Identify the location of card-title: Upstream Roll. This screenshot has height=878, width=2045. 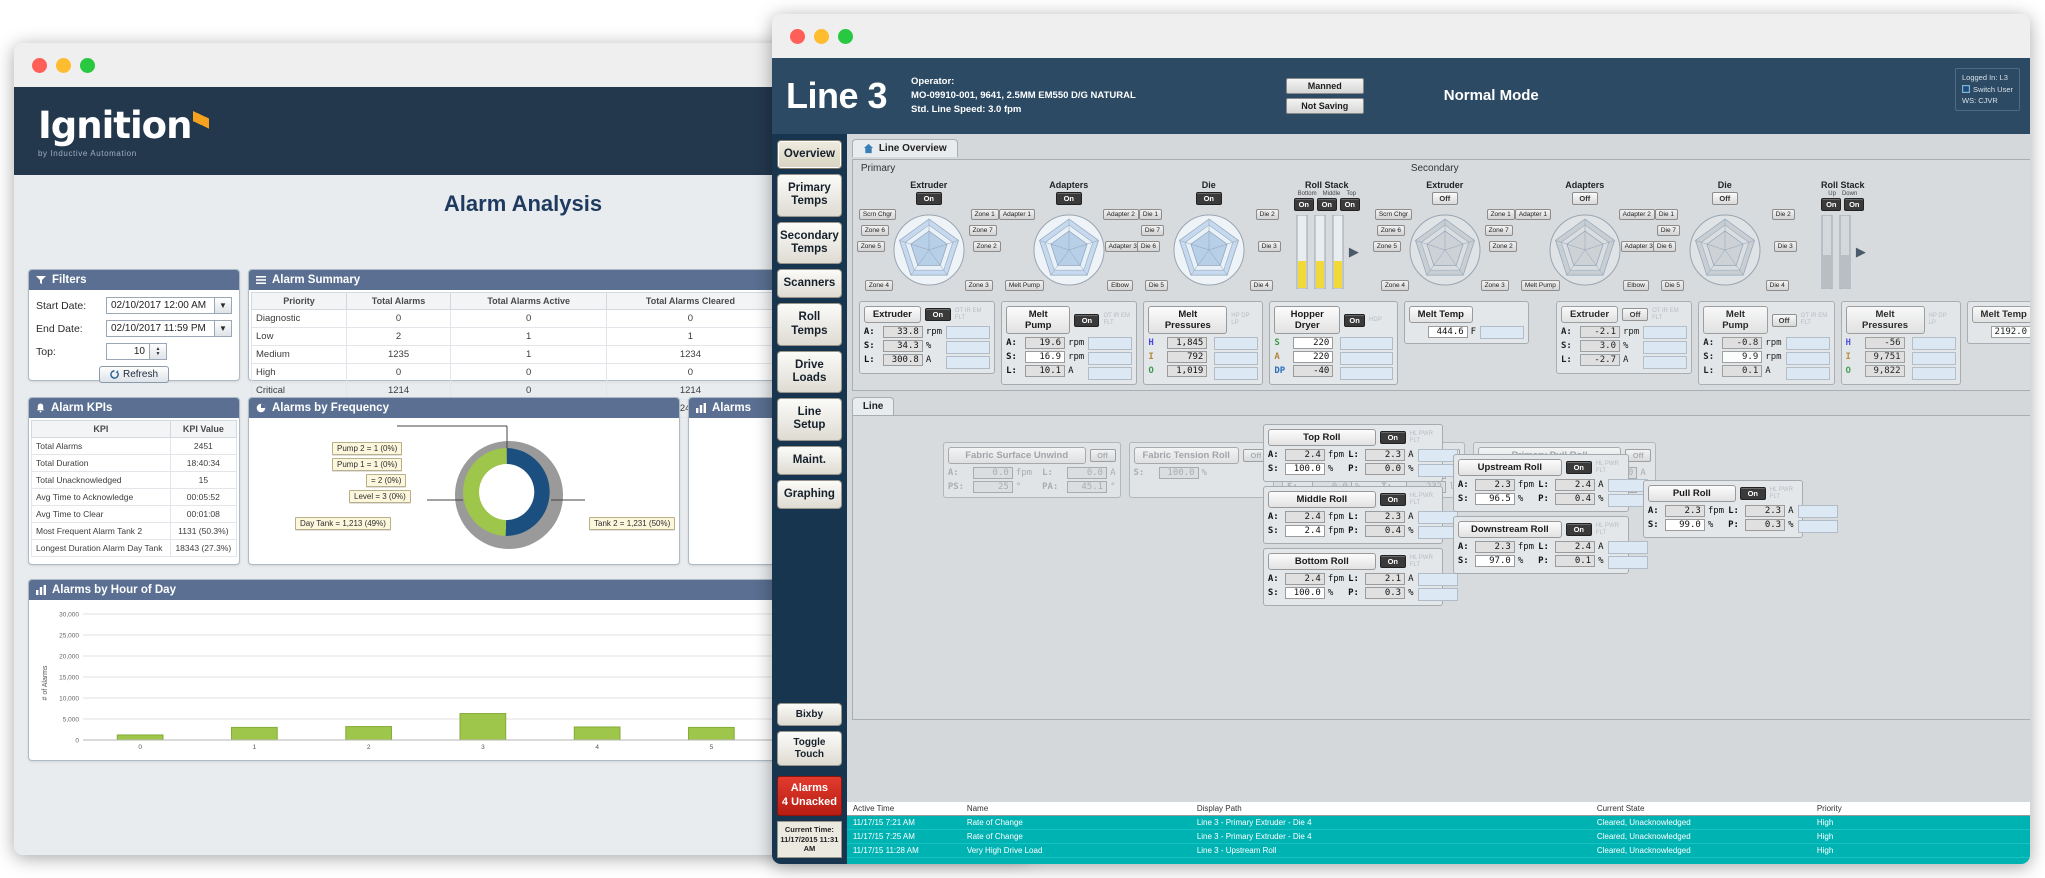
(1509, 467).